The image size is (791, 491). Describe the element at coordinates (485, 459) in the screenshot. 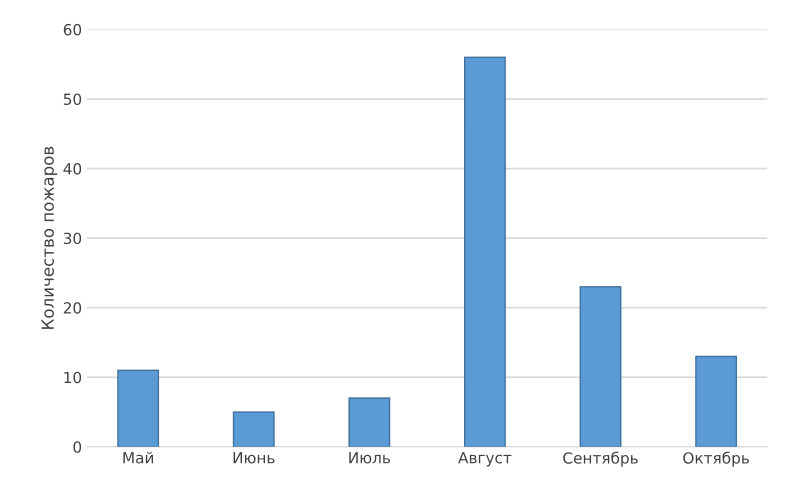

I see `x-tick-label: Август` at that location.